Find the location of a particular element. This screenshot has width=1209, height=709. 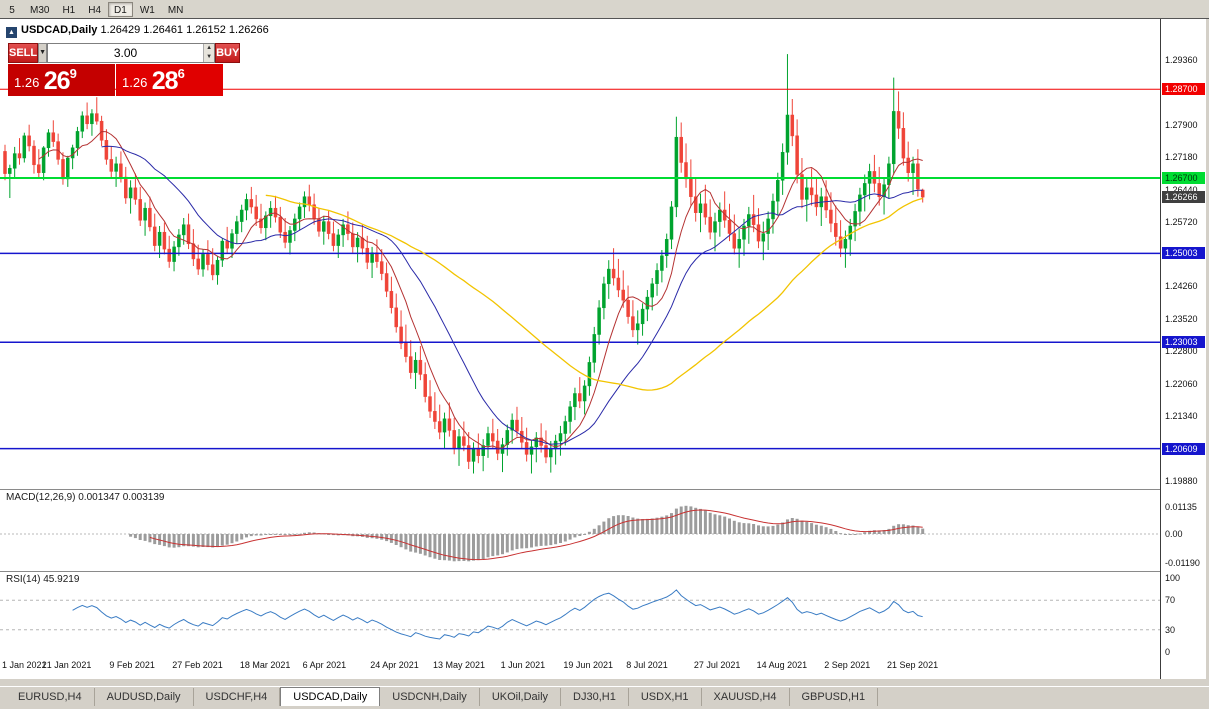

macd-label: MACD(12,26,9) 0.001347 0.003139 is located at coordinates (85, 497).